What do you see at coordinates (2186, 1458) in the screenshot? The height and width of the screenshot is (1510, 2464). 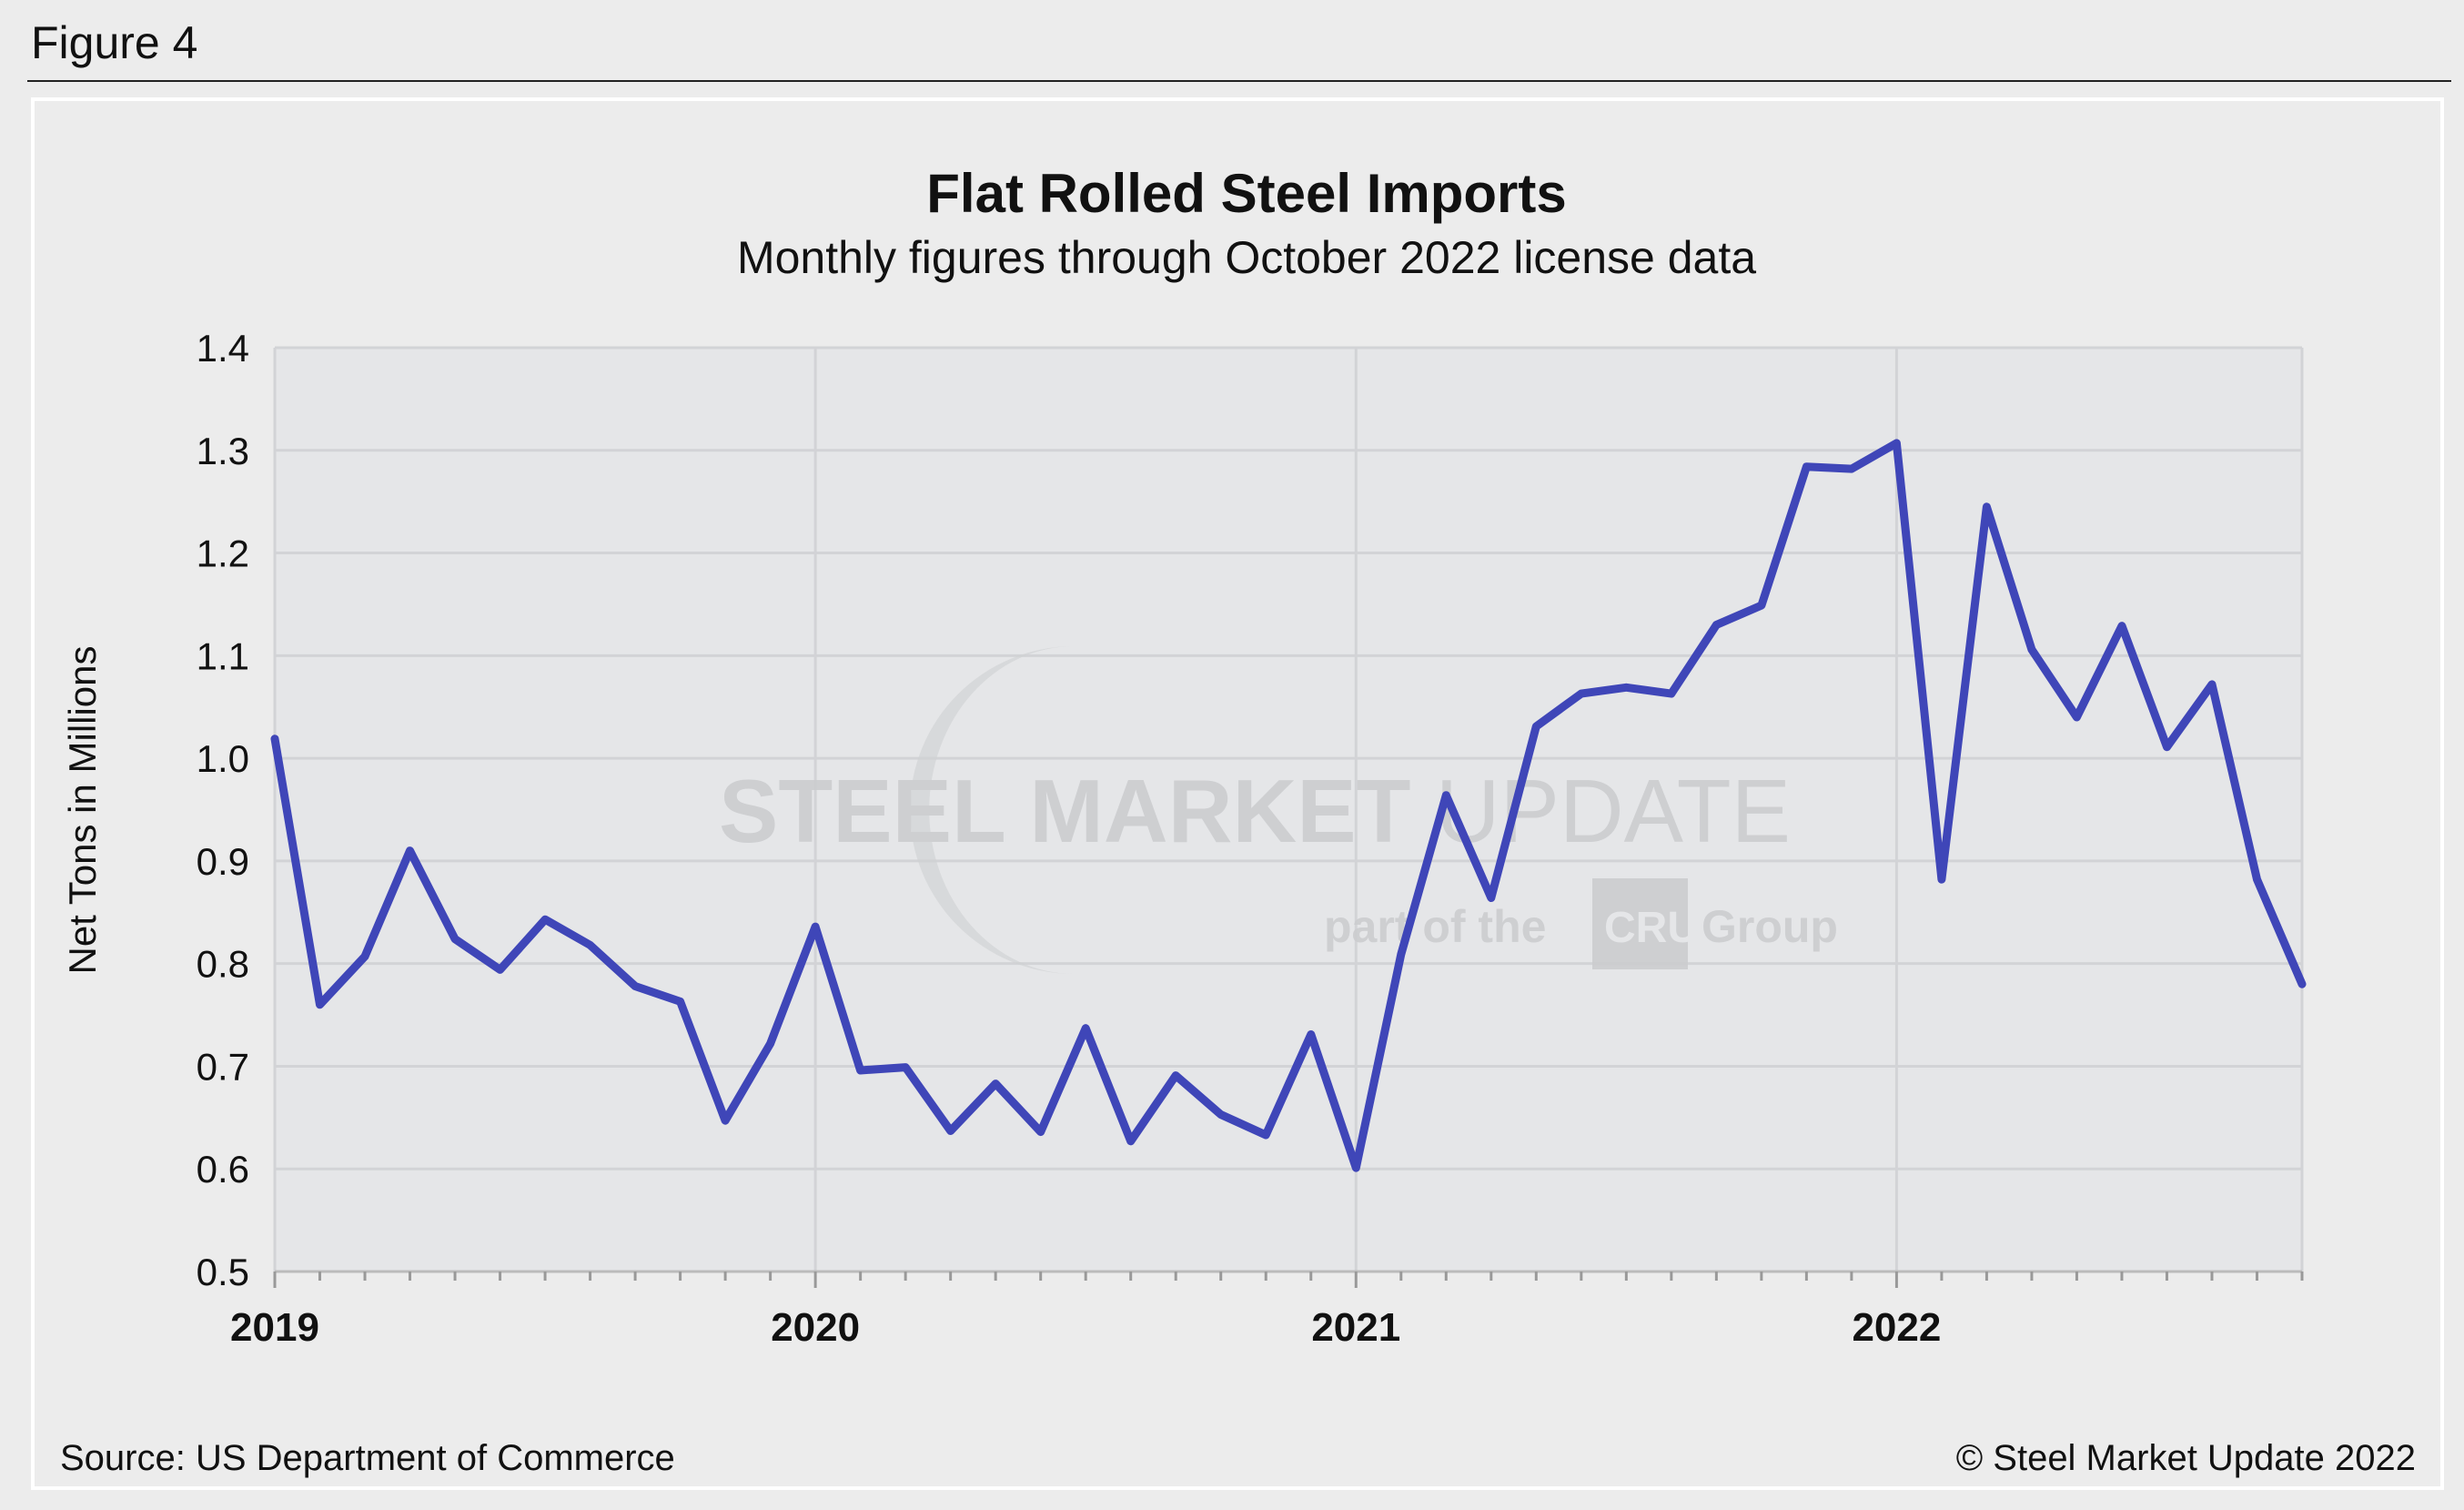 I see `copyright-note: © Steel Market Update 2022` at bounding box center [2186, 1458].